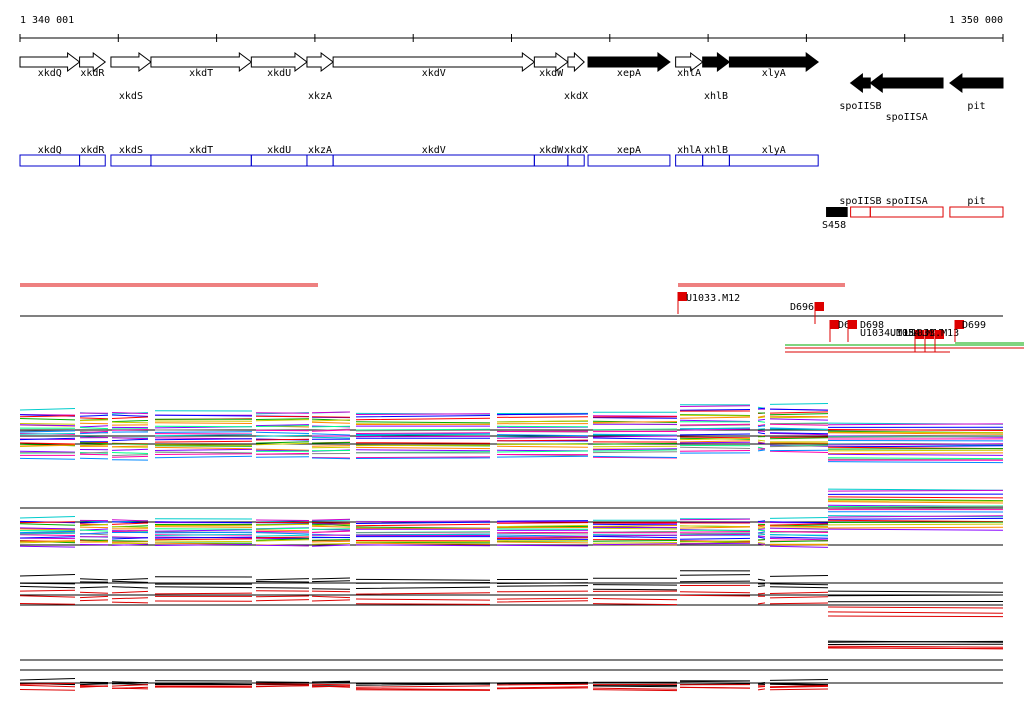 The width and height of the screenshot is (1024, 714). What do you see at coordinates (201, 62) in the screenshot?
I see `gene-arrow-xkdT` at bounding box center [201, 62].